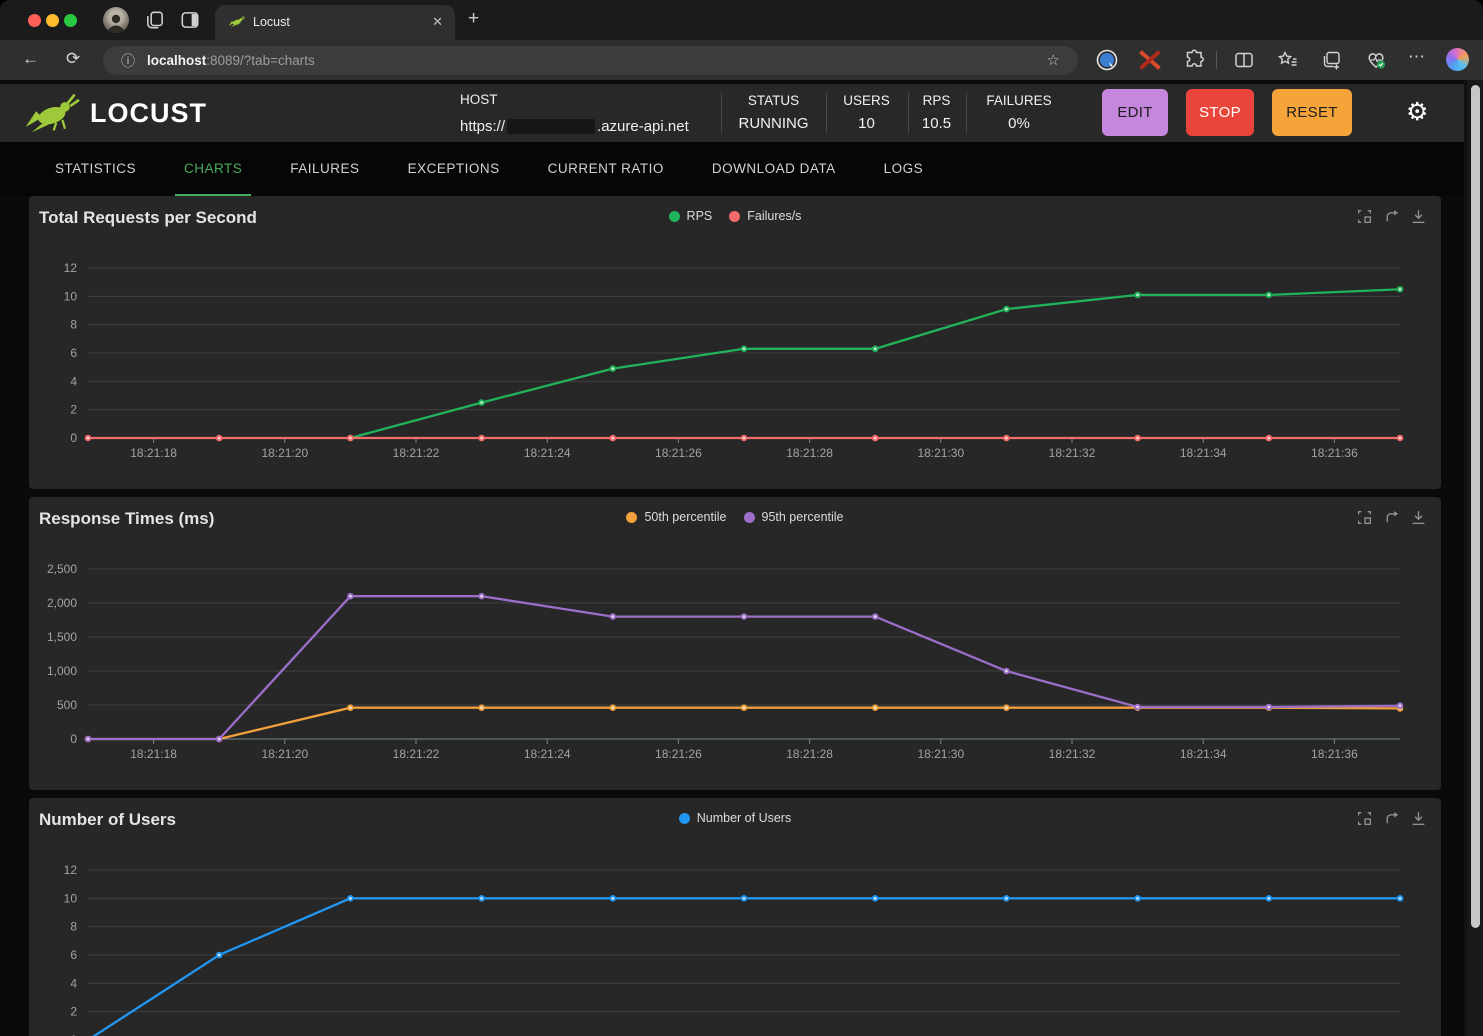  I want to click on tab-close-icon: ✕, so click(437, 21).